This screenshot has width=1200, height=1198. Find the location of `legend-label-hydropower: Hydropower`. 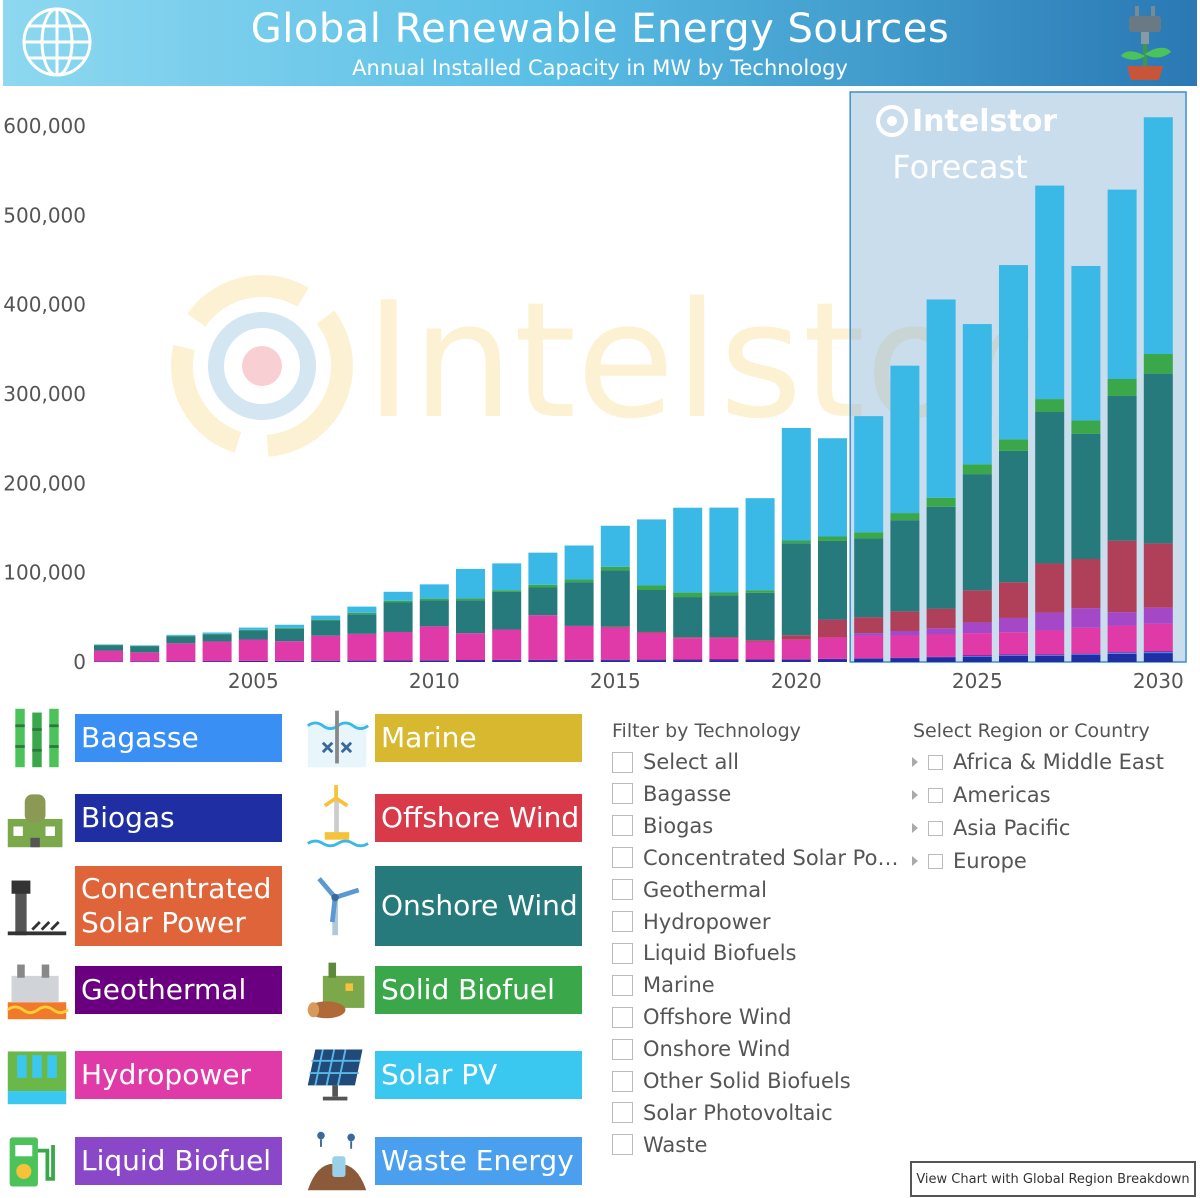

legend-label-hydropower: Hydropower is located at coordinates (178, 1075).